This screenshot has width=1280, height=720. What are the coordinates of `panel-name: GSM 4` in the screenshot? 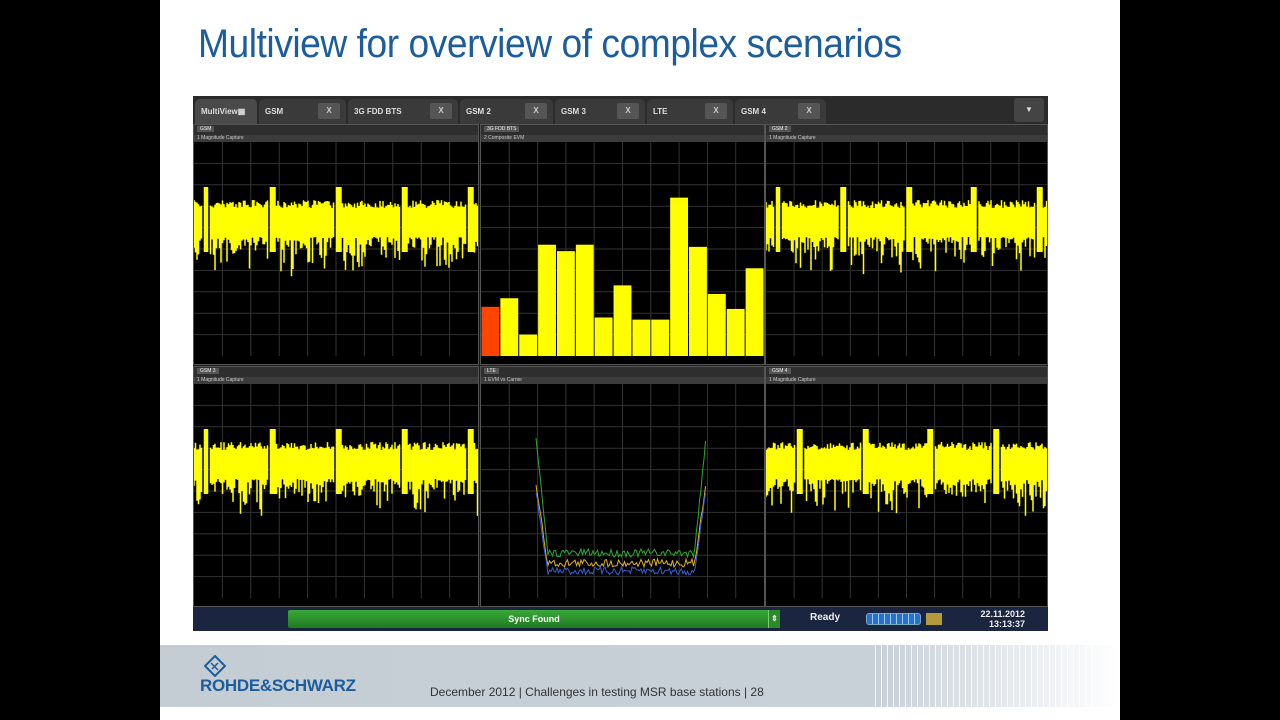 It's located at (780, 371).